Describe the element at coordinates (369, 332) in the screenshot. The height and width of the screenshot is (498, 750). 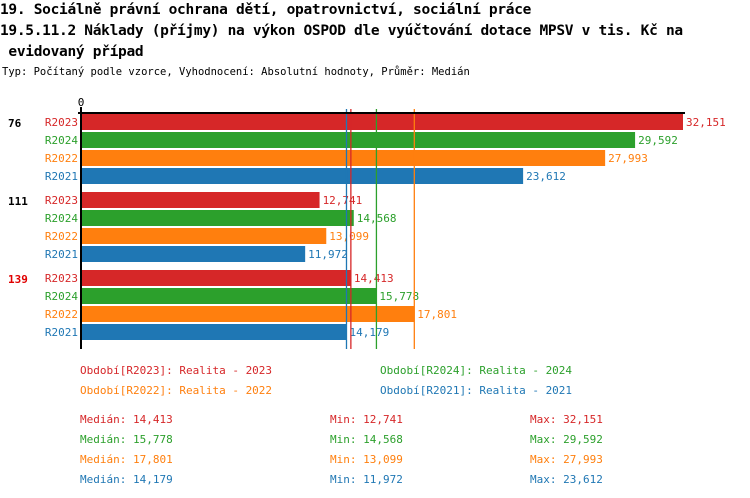
I see `data-label: 14,179` at that location.